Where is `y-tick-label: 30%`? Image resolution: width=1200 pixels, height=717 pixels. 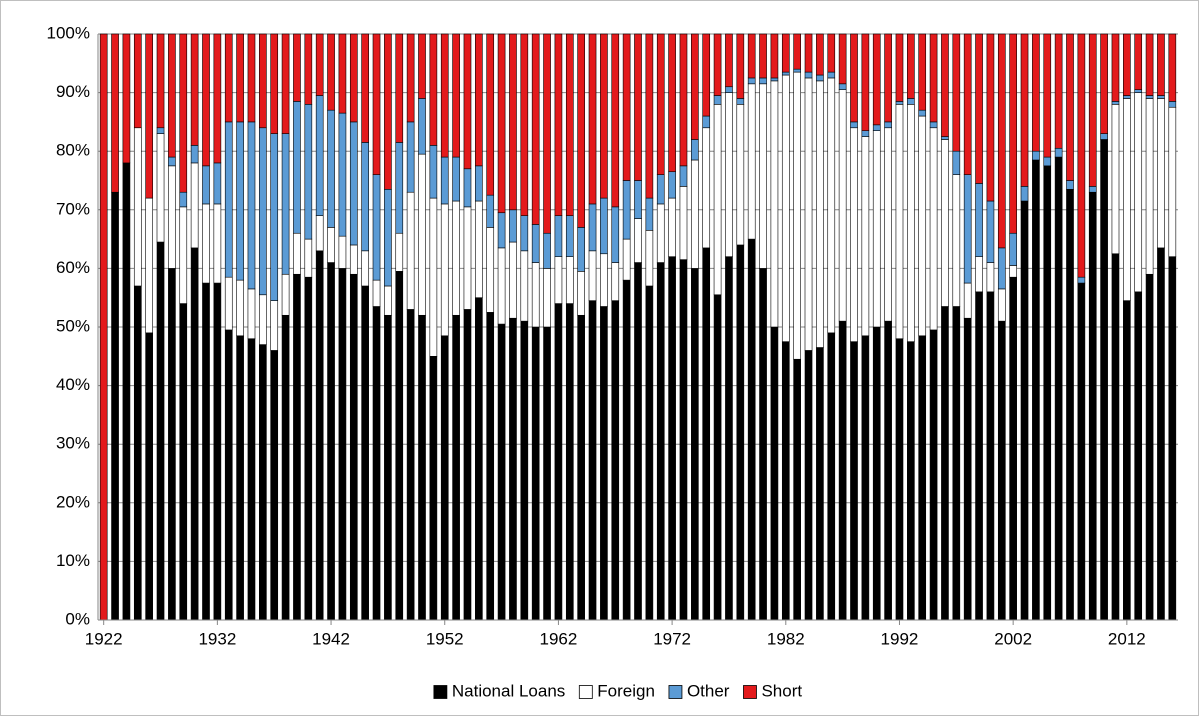
y-tick-label: 30% is located at coordinates (73, 443).